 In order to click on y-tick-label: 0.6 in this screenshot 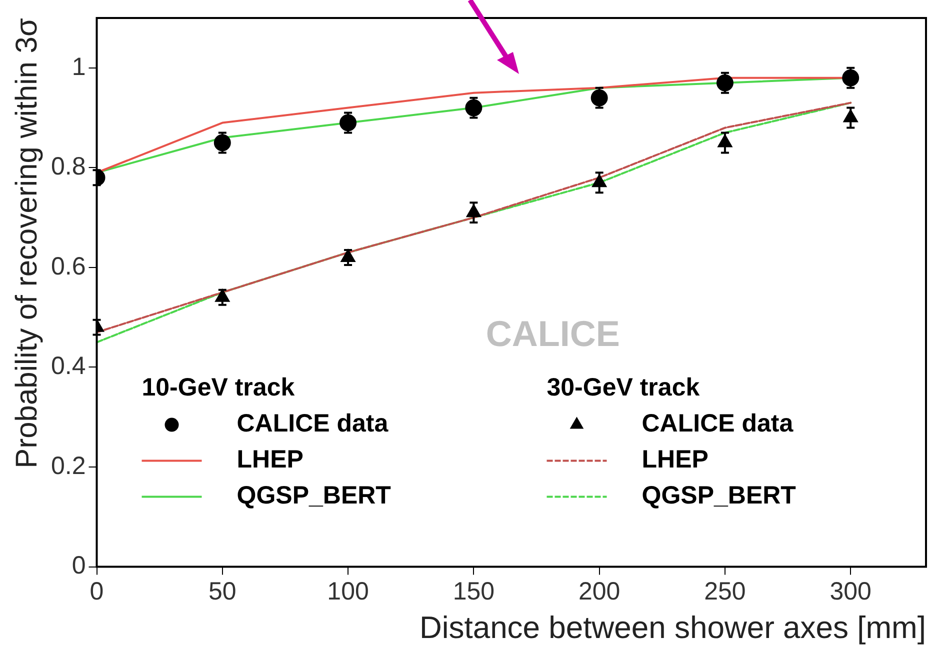, I will do `click(68, 266)`.